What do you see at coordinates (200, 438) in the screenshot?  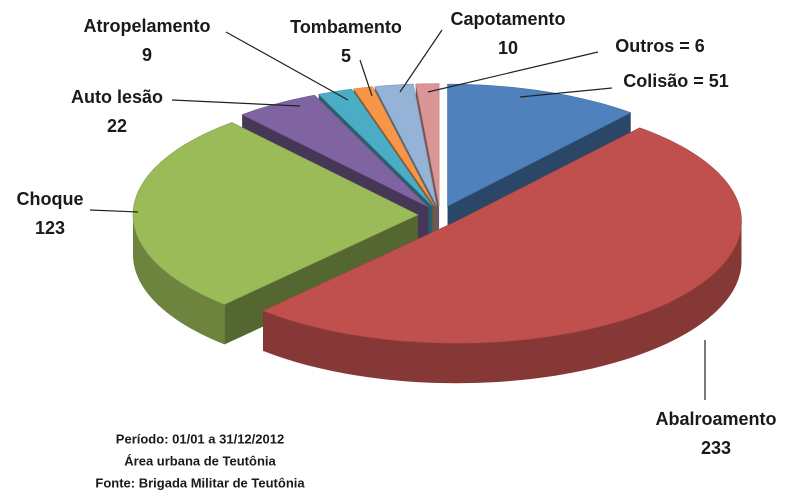 I see `footnote: Período: 01/01 a 31/12/2012` at bounding box center [200, 438].